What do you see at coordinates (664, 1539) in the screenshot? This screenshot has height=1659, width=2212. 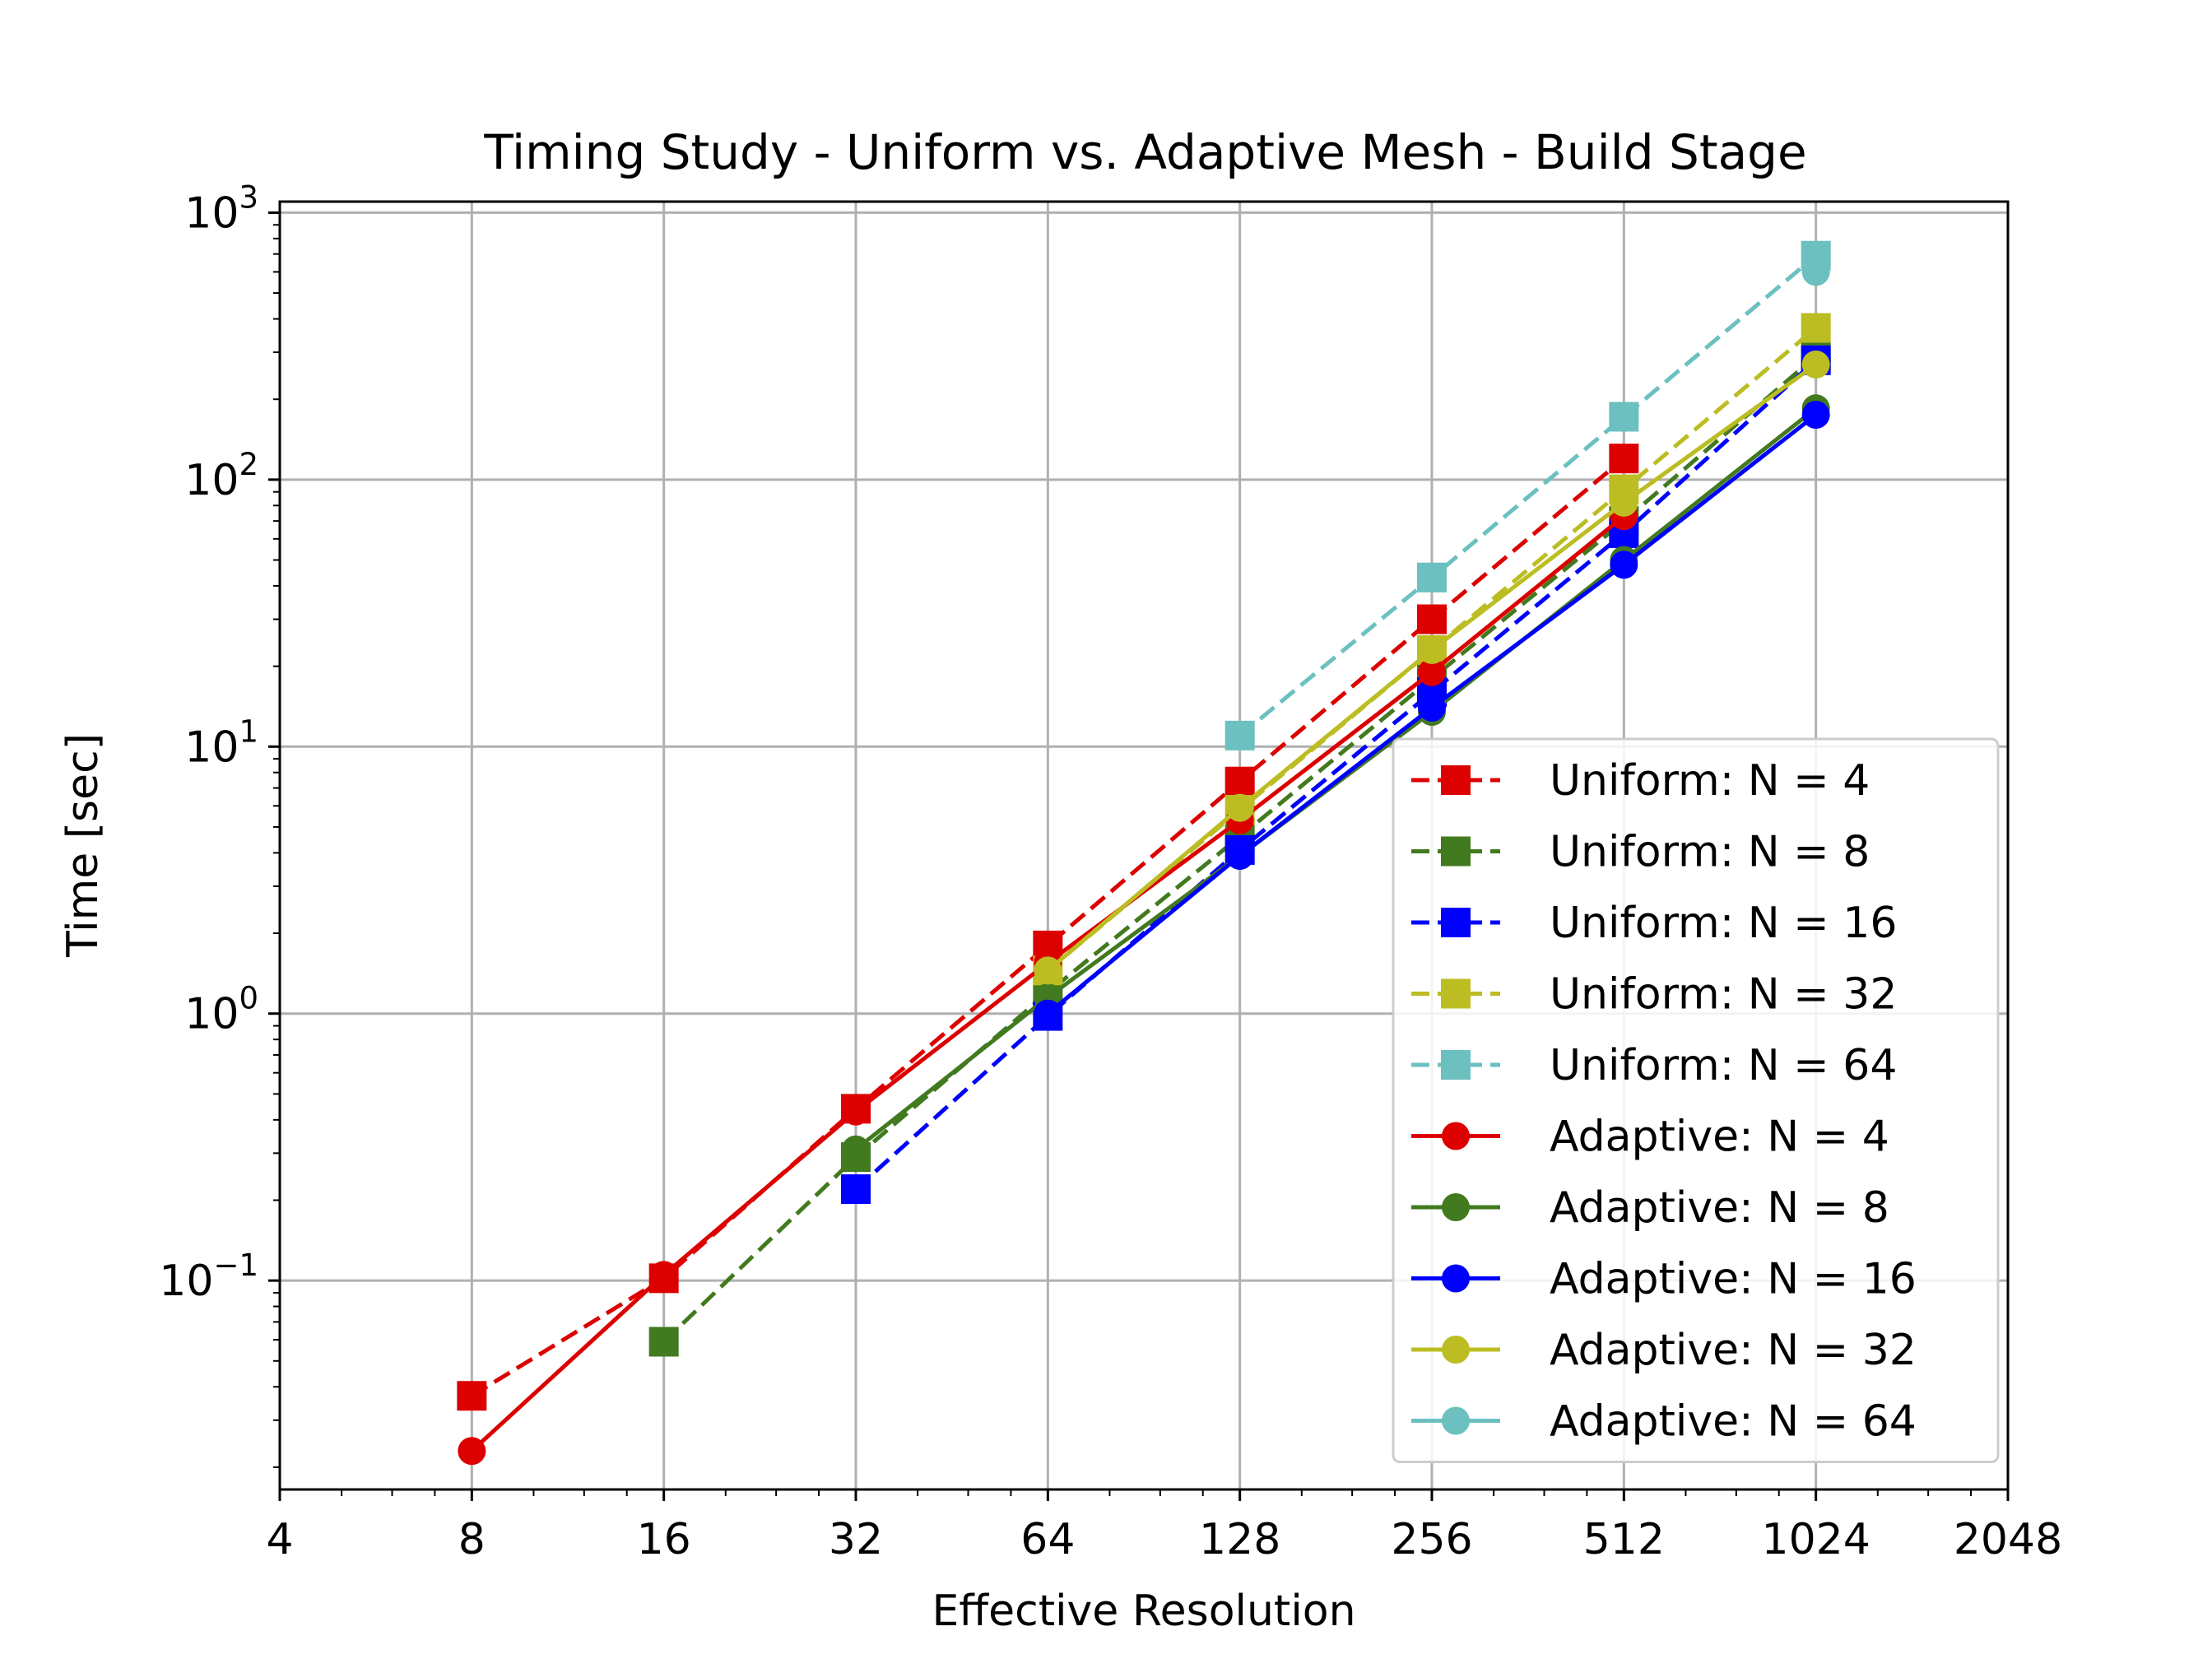 I see `x-tick-label: 16` at bounding box center [664, 1539].